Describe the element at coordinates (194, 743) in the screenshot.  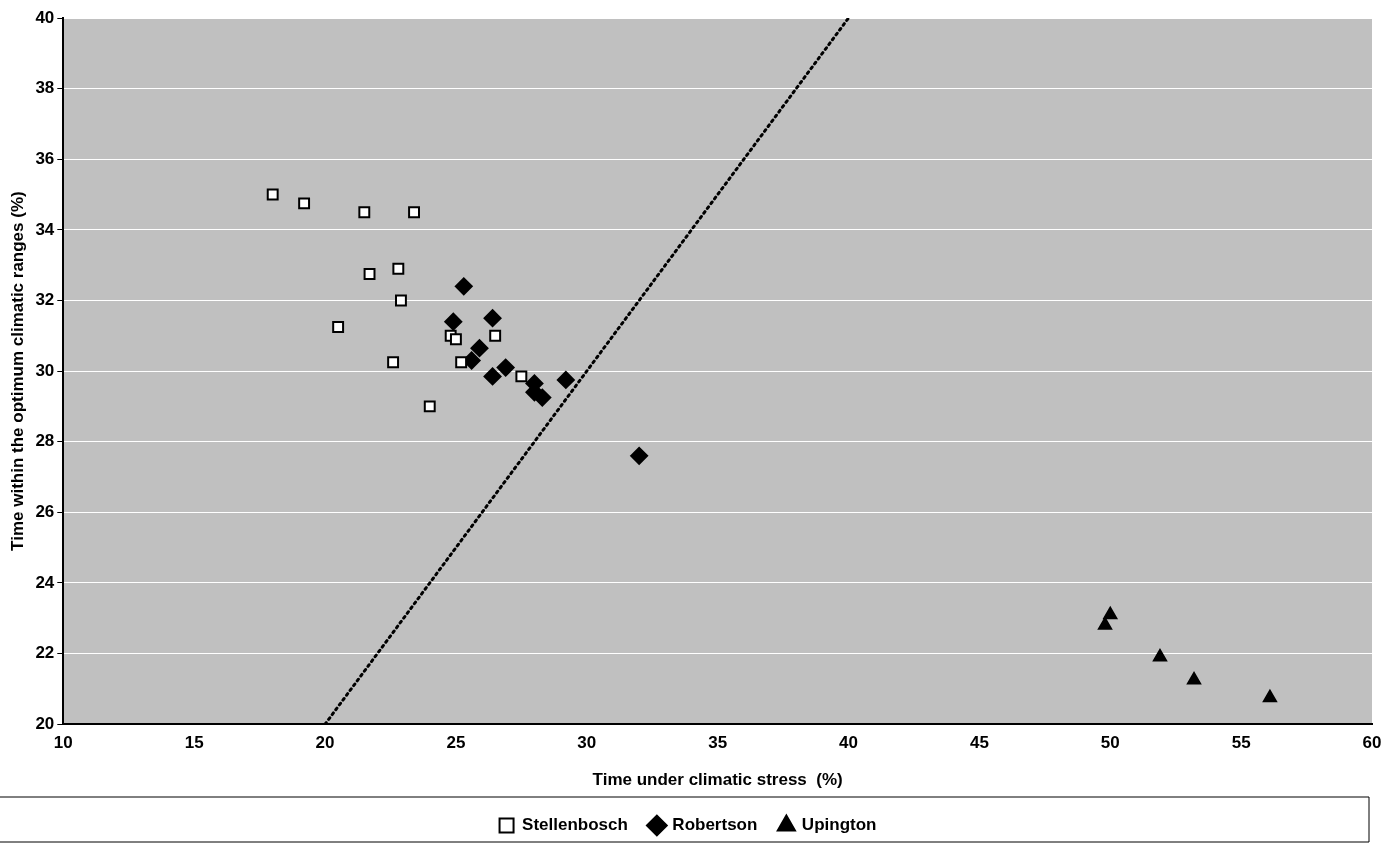
I see `x-tick-label: 15` at that location.